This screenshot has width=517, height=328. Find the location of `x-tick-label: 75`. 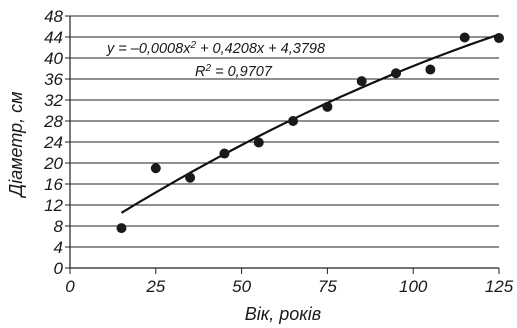

x-tick-label: 75 is located at coordinates (327, 286).